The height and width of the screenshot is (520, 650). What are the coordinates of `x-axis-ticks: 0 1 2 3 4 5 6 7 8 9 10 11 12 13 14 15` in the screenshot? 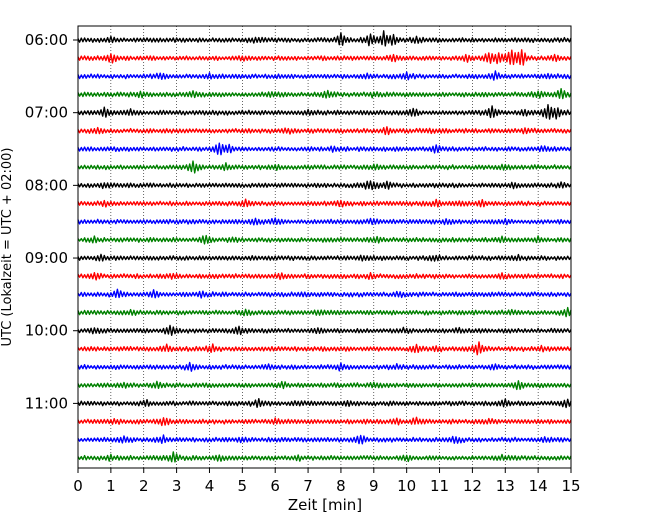 It's located at (327, 481).